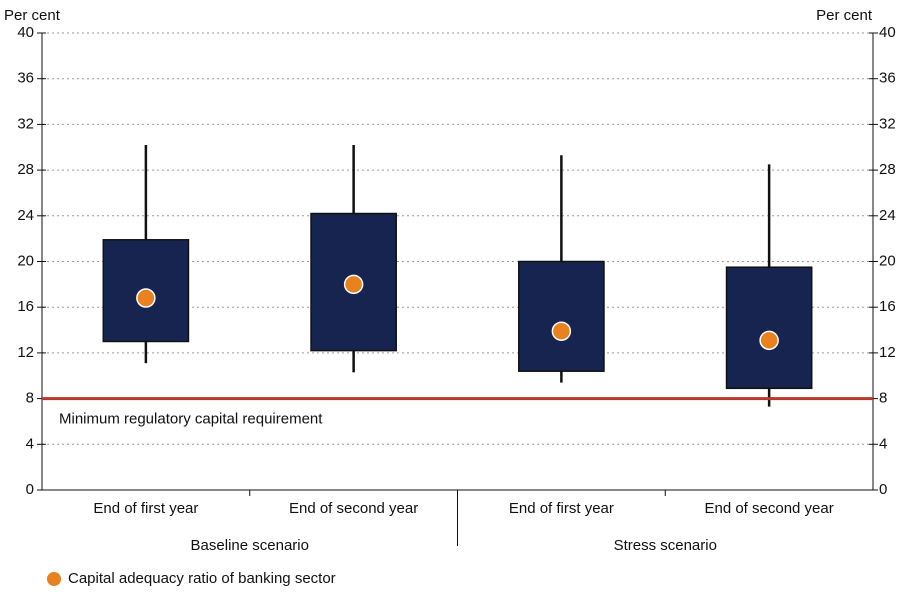  I want to click on y-tick-label-right: 8, so click(883, 398).